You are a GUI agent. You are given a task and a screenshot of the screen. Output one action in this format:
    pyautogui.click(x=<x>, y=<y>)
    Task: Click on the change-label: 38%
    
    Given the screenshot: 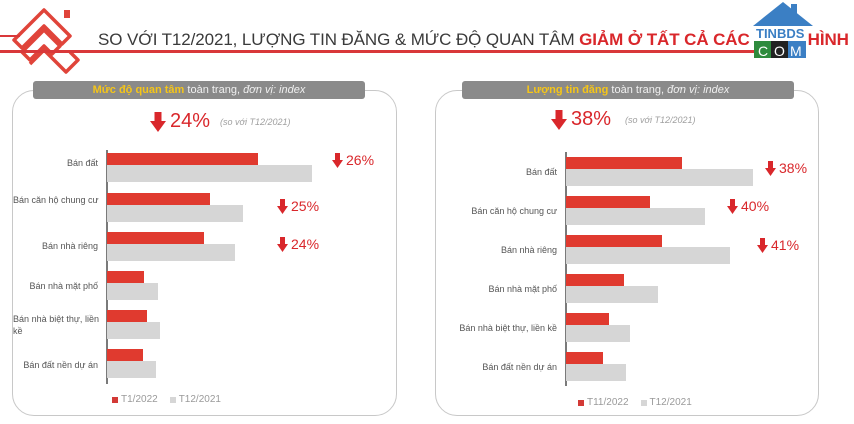 What is the action you would take?
    pyautogui.click(x=786, y=168)
    